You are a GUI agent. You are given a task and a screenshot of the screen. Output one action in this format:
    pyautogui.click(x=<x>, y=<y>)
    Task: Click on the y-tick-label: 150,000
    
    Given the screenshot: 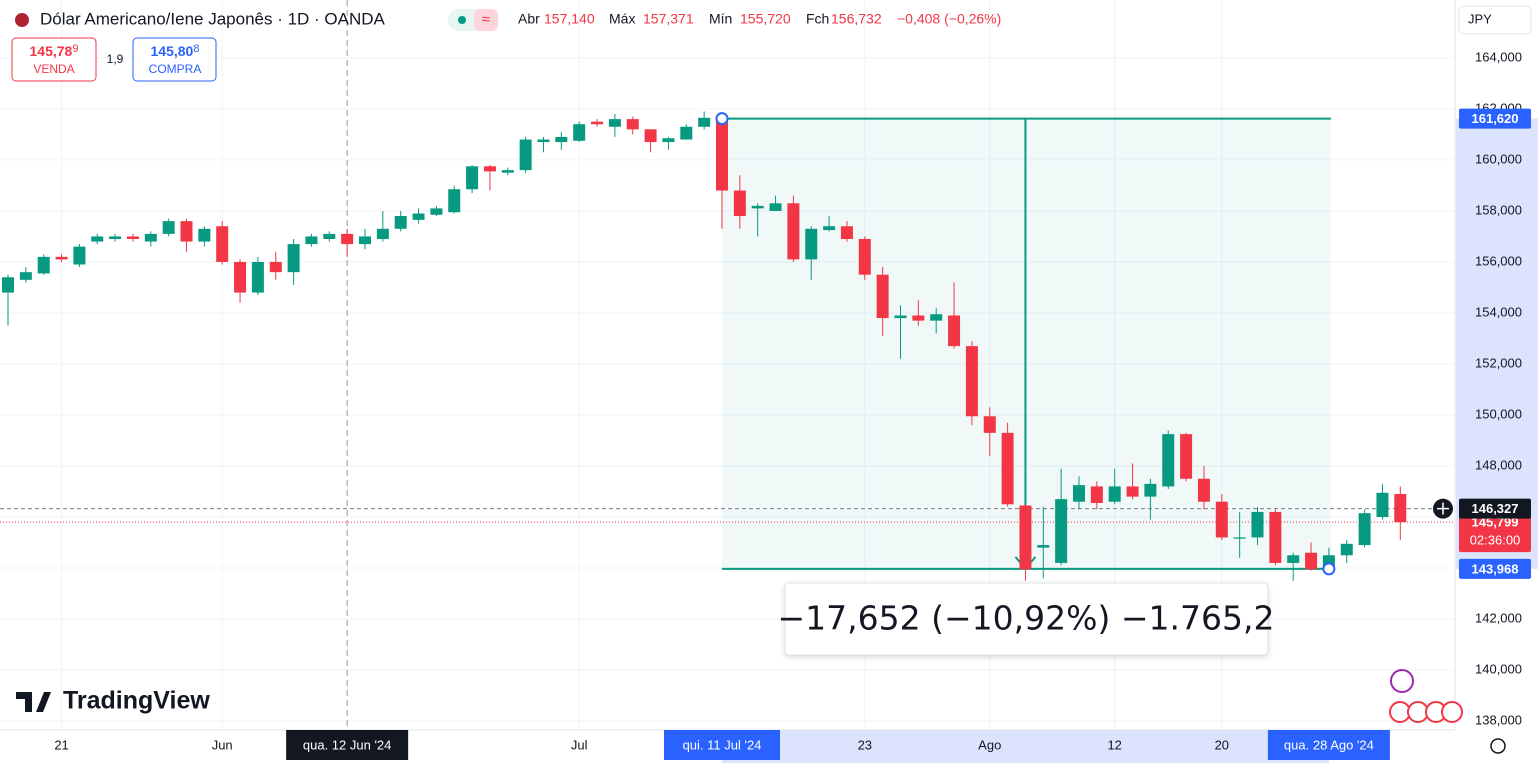 What is the action you would take?
    pyautogui.click(x=1498, y=413)
    